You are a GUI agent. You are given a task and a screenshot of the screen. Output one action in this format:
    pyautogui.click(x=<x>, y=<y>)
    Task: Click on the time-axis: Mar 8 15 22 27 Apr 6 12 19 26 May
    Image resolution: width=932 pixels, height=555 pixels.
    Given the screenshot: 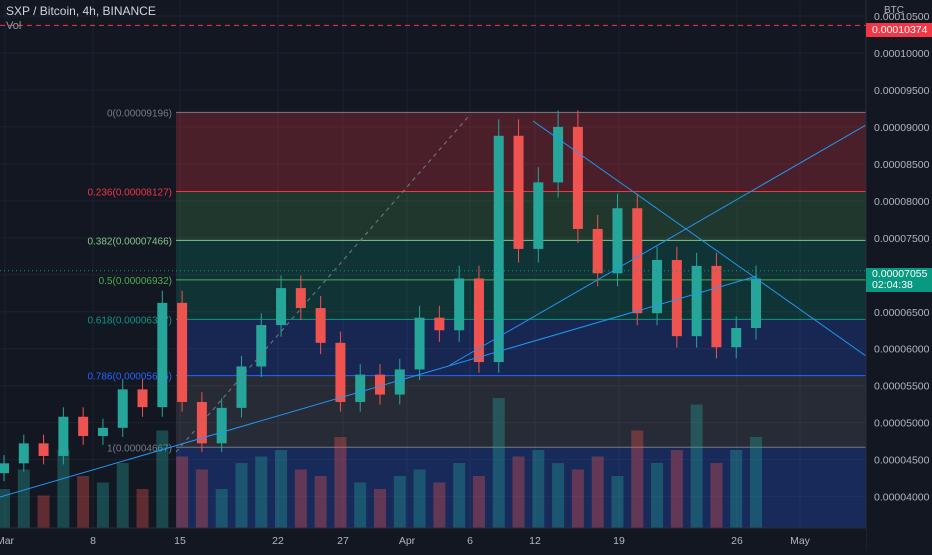 What is the action you would take?
    pyautogui.click(x=433, y=538)
    